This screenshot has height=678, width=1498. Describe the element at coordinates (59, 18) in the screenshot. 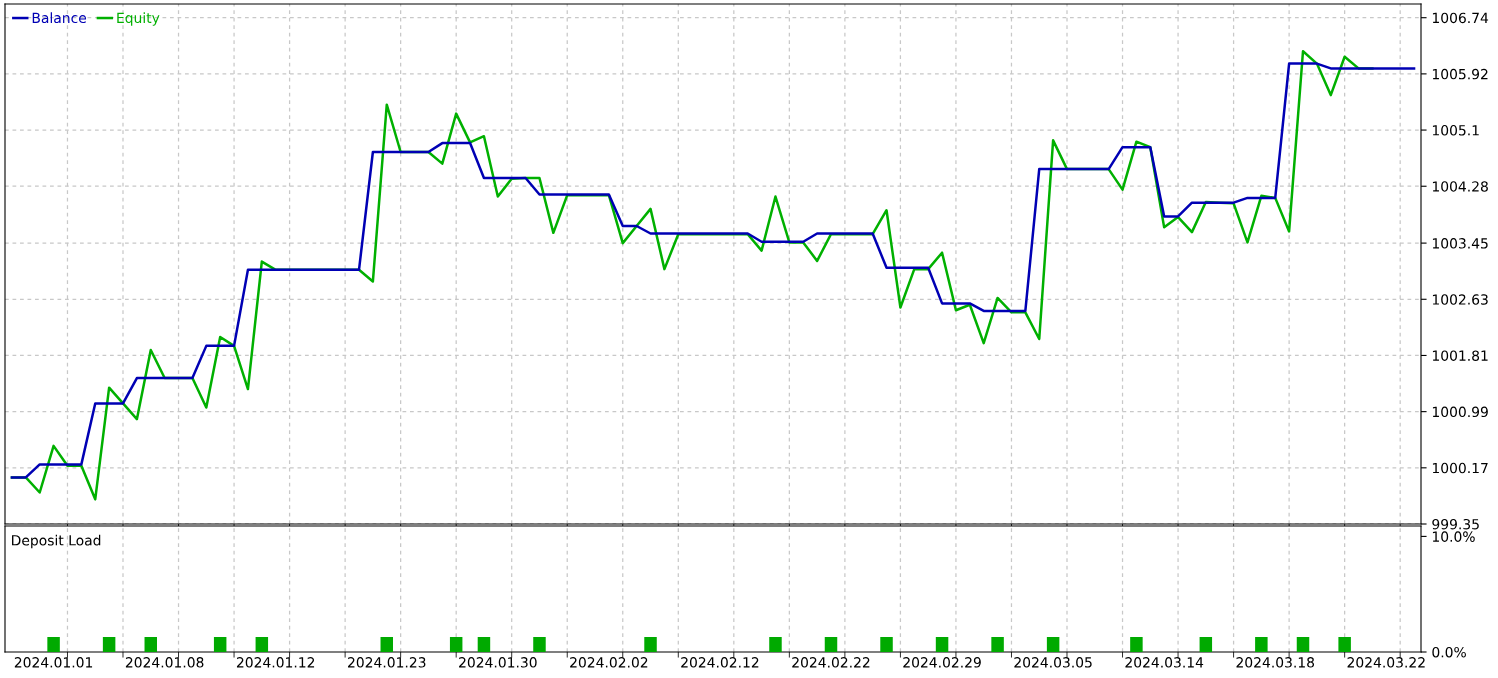

I see `legend-label: Balance` at that location.